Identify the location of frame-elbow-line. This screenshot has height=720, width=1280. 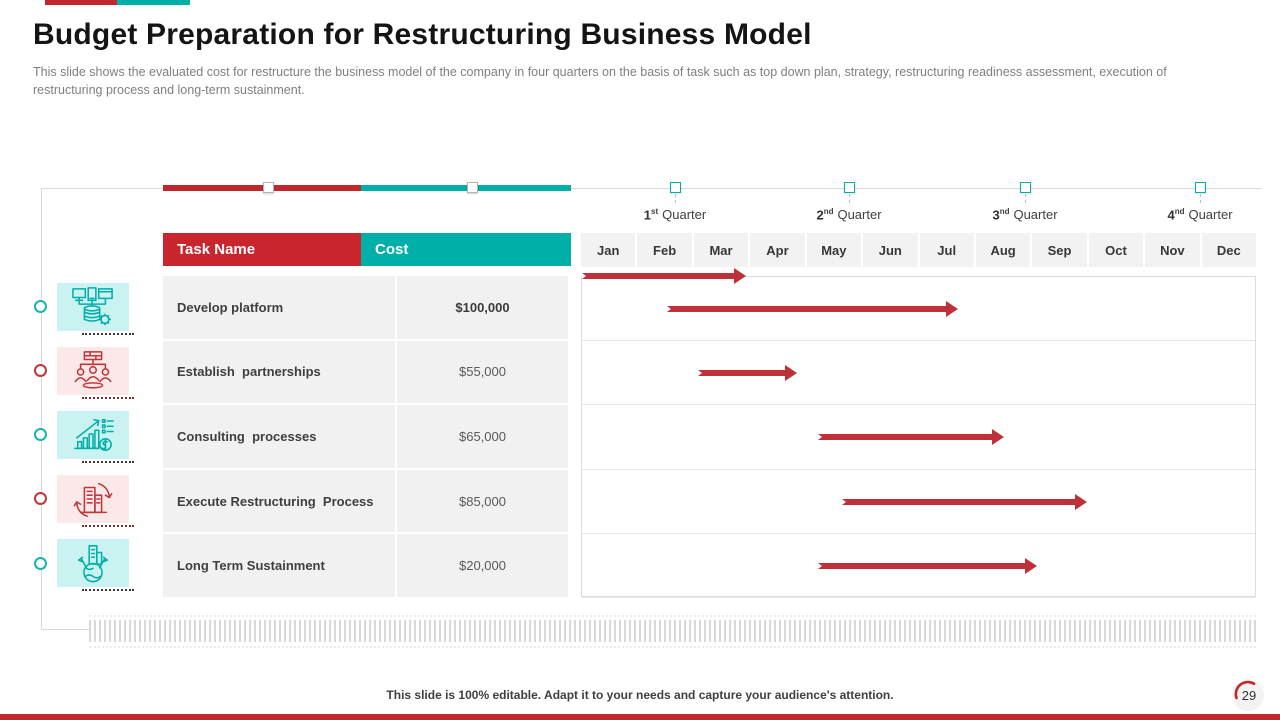
(65, 629).